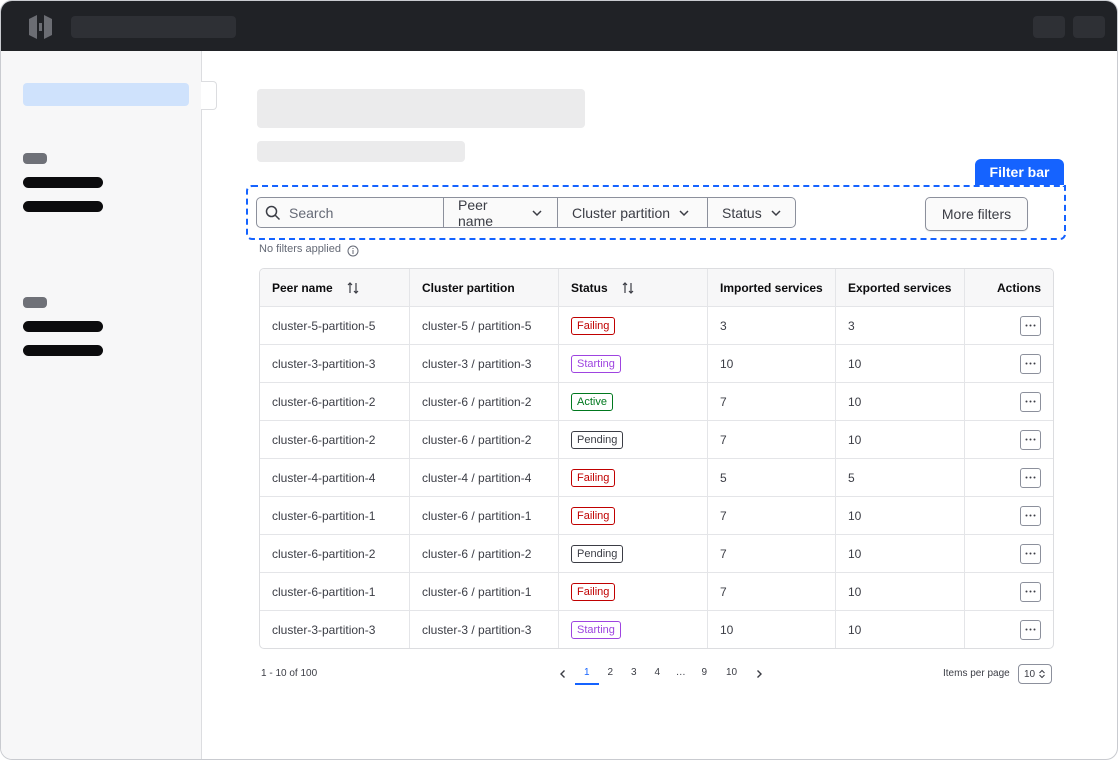 Image resolution: width=1118 pixels, height=760 pixels. I want to click on filter-bar-label: Filter bar, so click(1019, 172).